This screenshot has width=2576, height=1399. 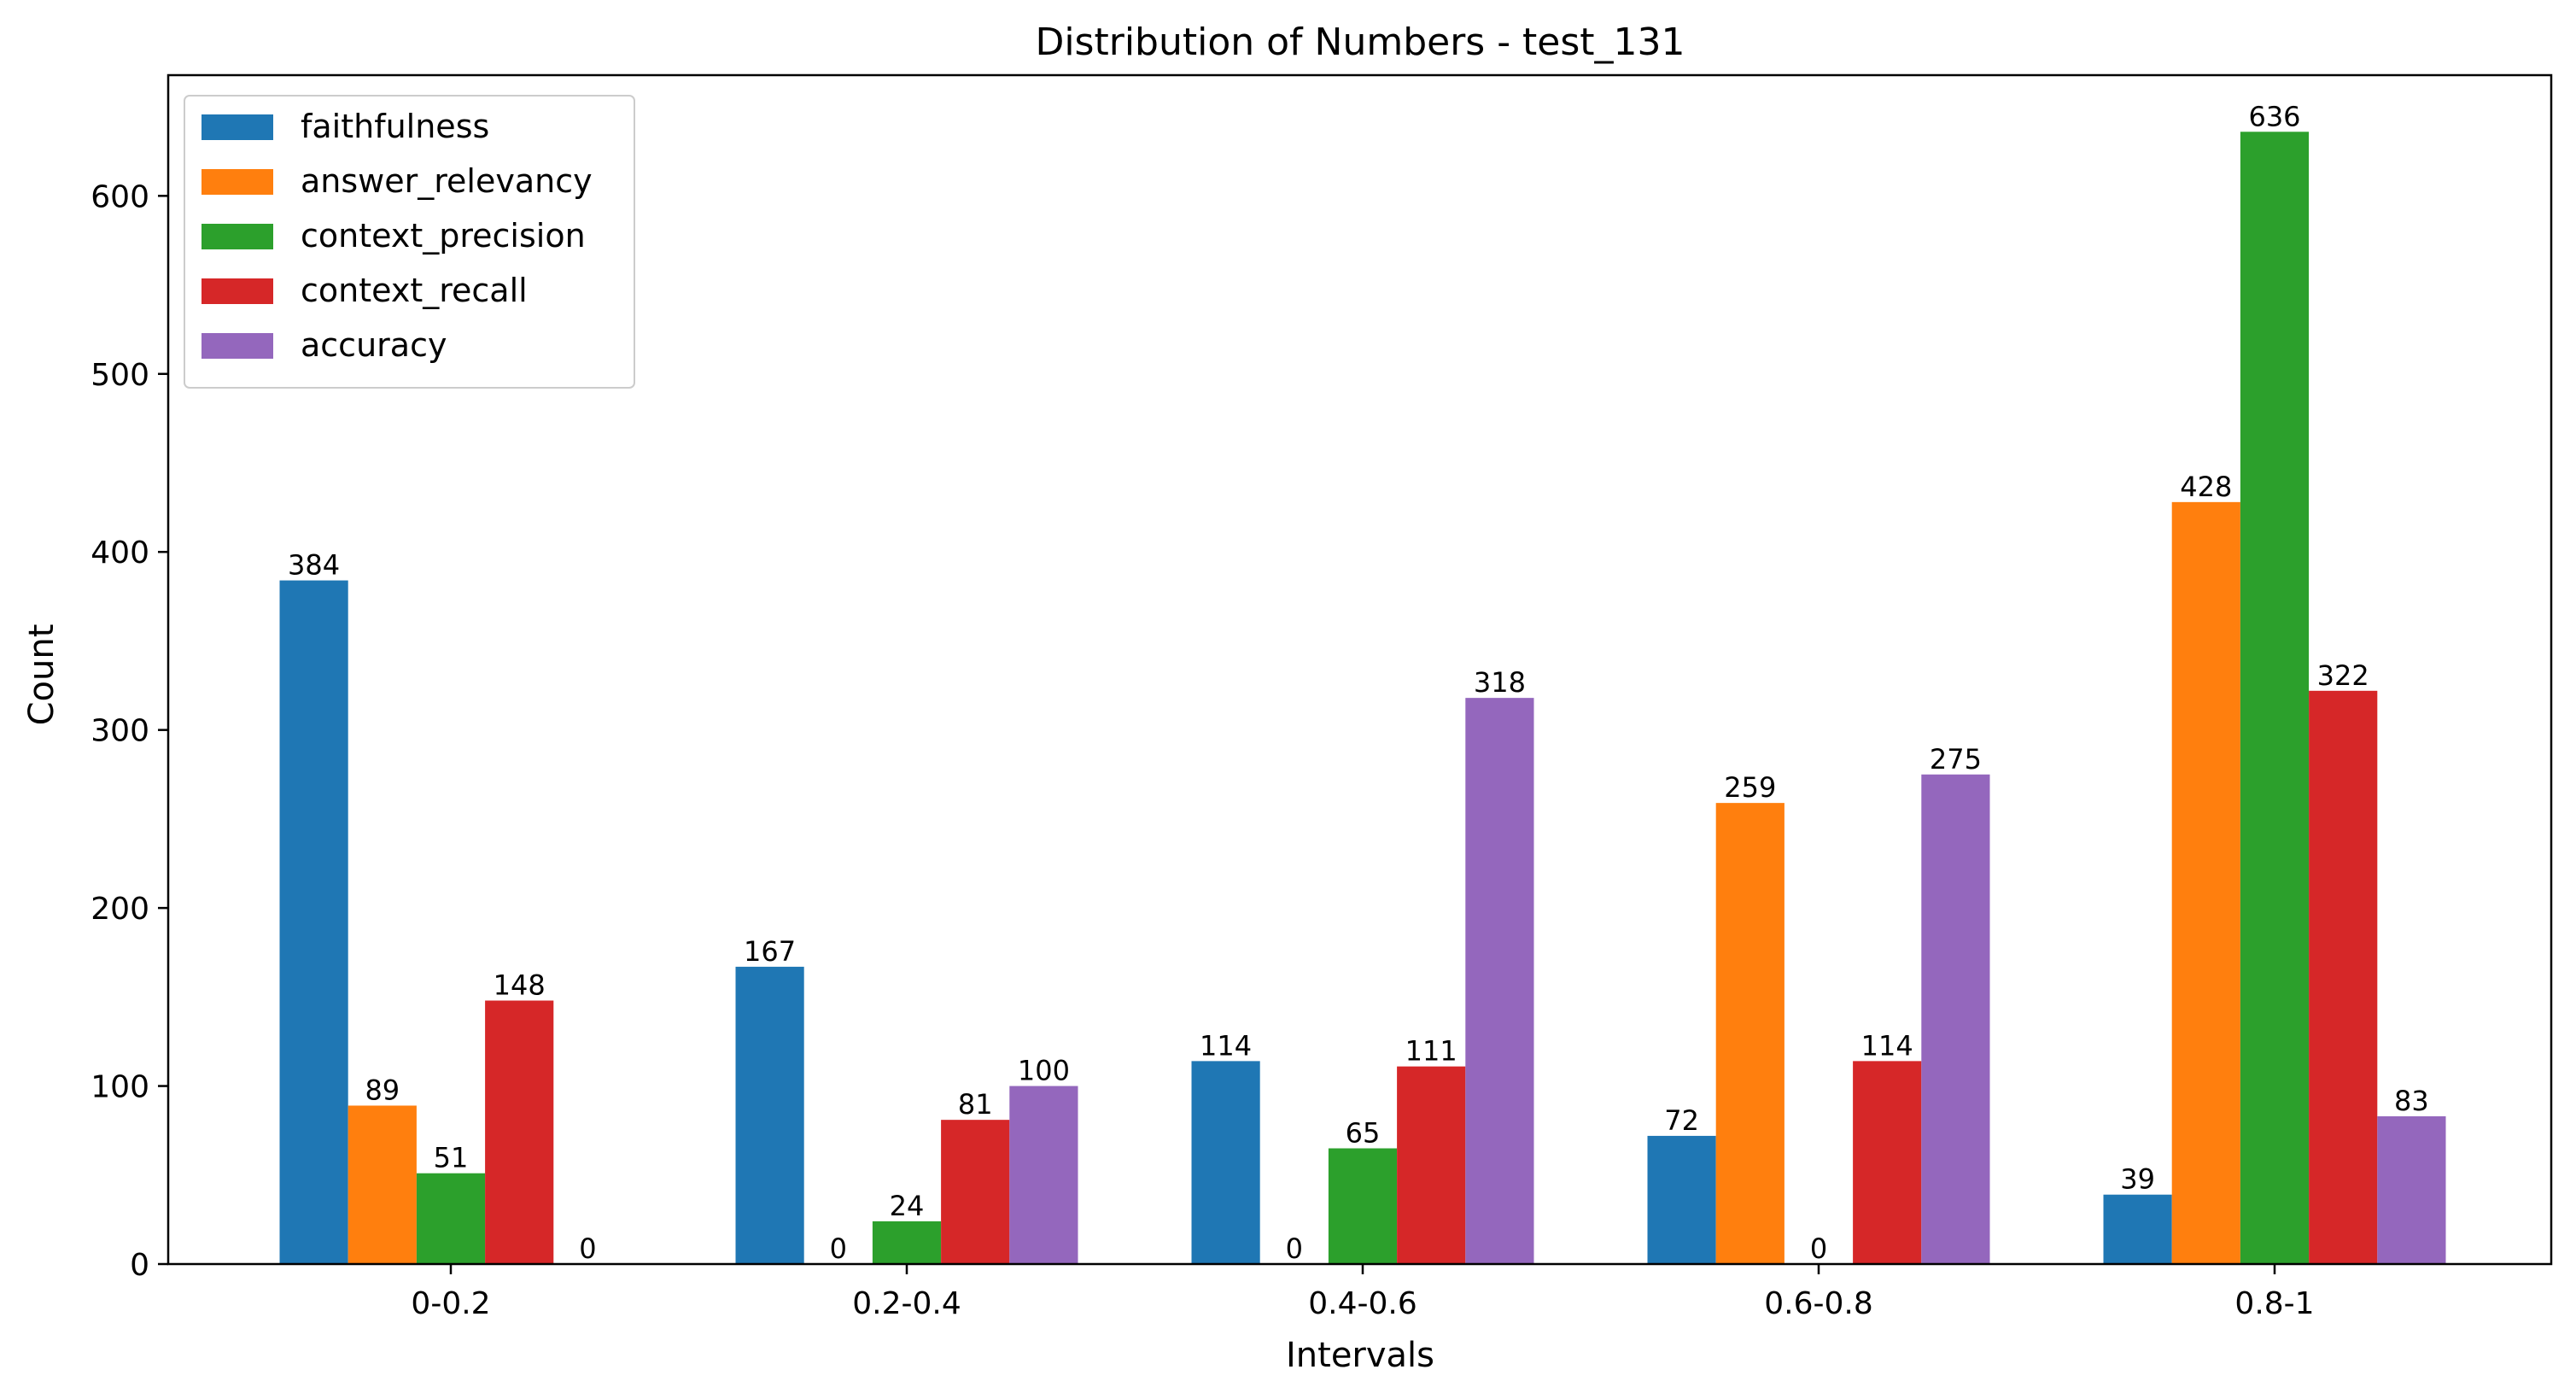 What do you see at coordinates (237, 182) in the screenshot?
I see `legend-swatch-answer_relevancy` at bounding box center [237, 182].